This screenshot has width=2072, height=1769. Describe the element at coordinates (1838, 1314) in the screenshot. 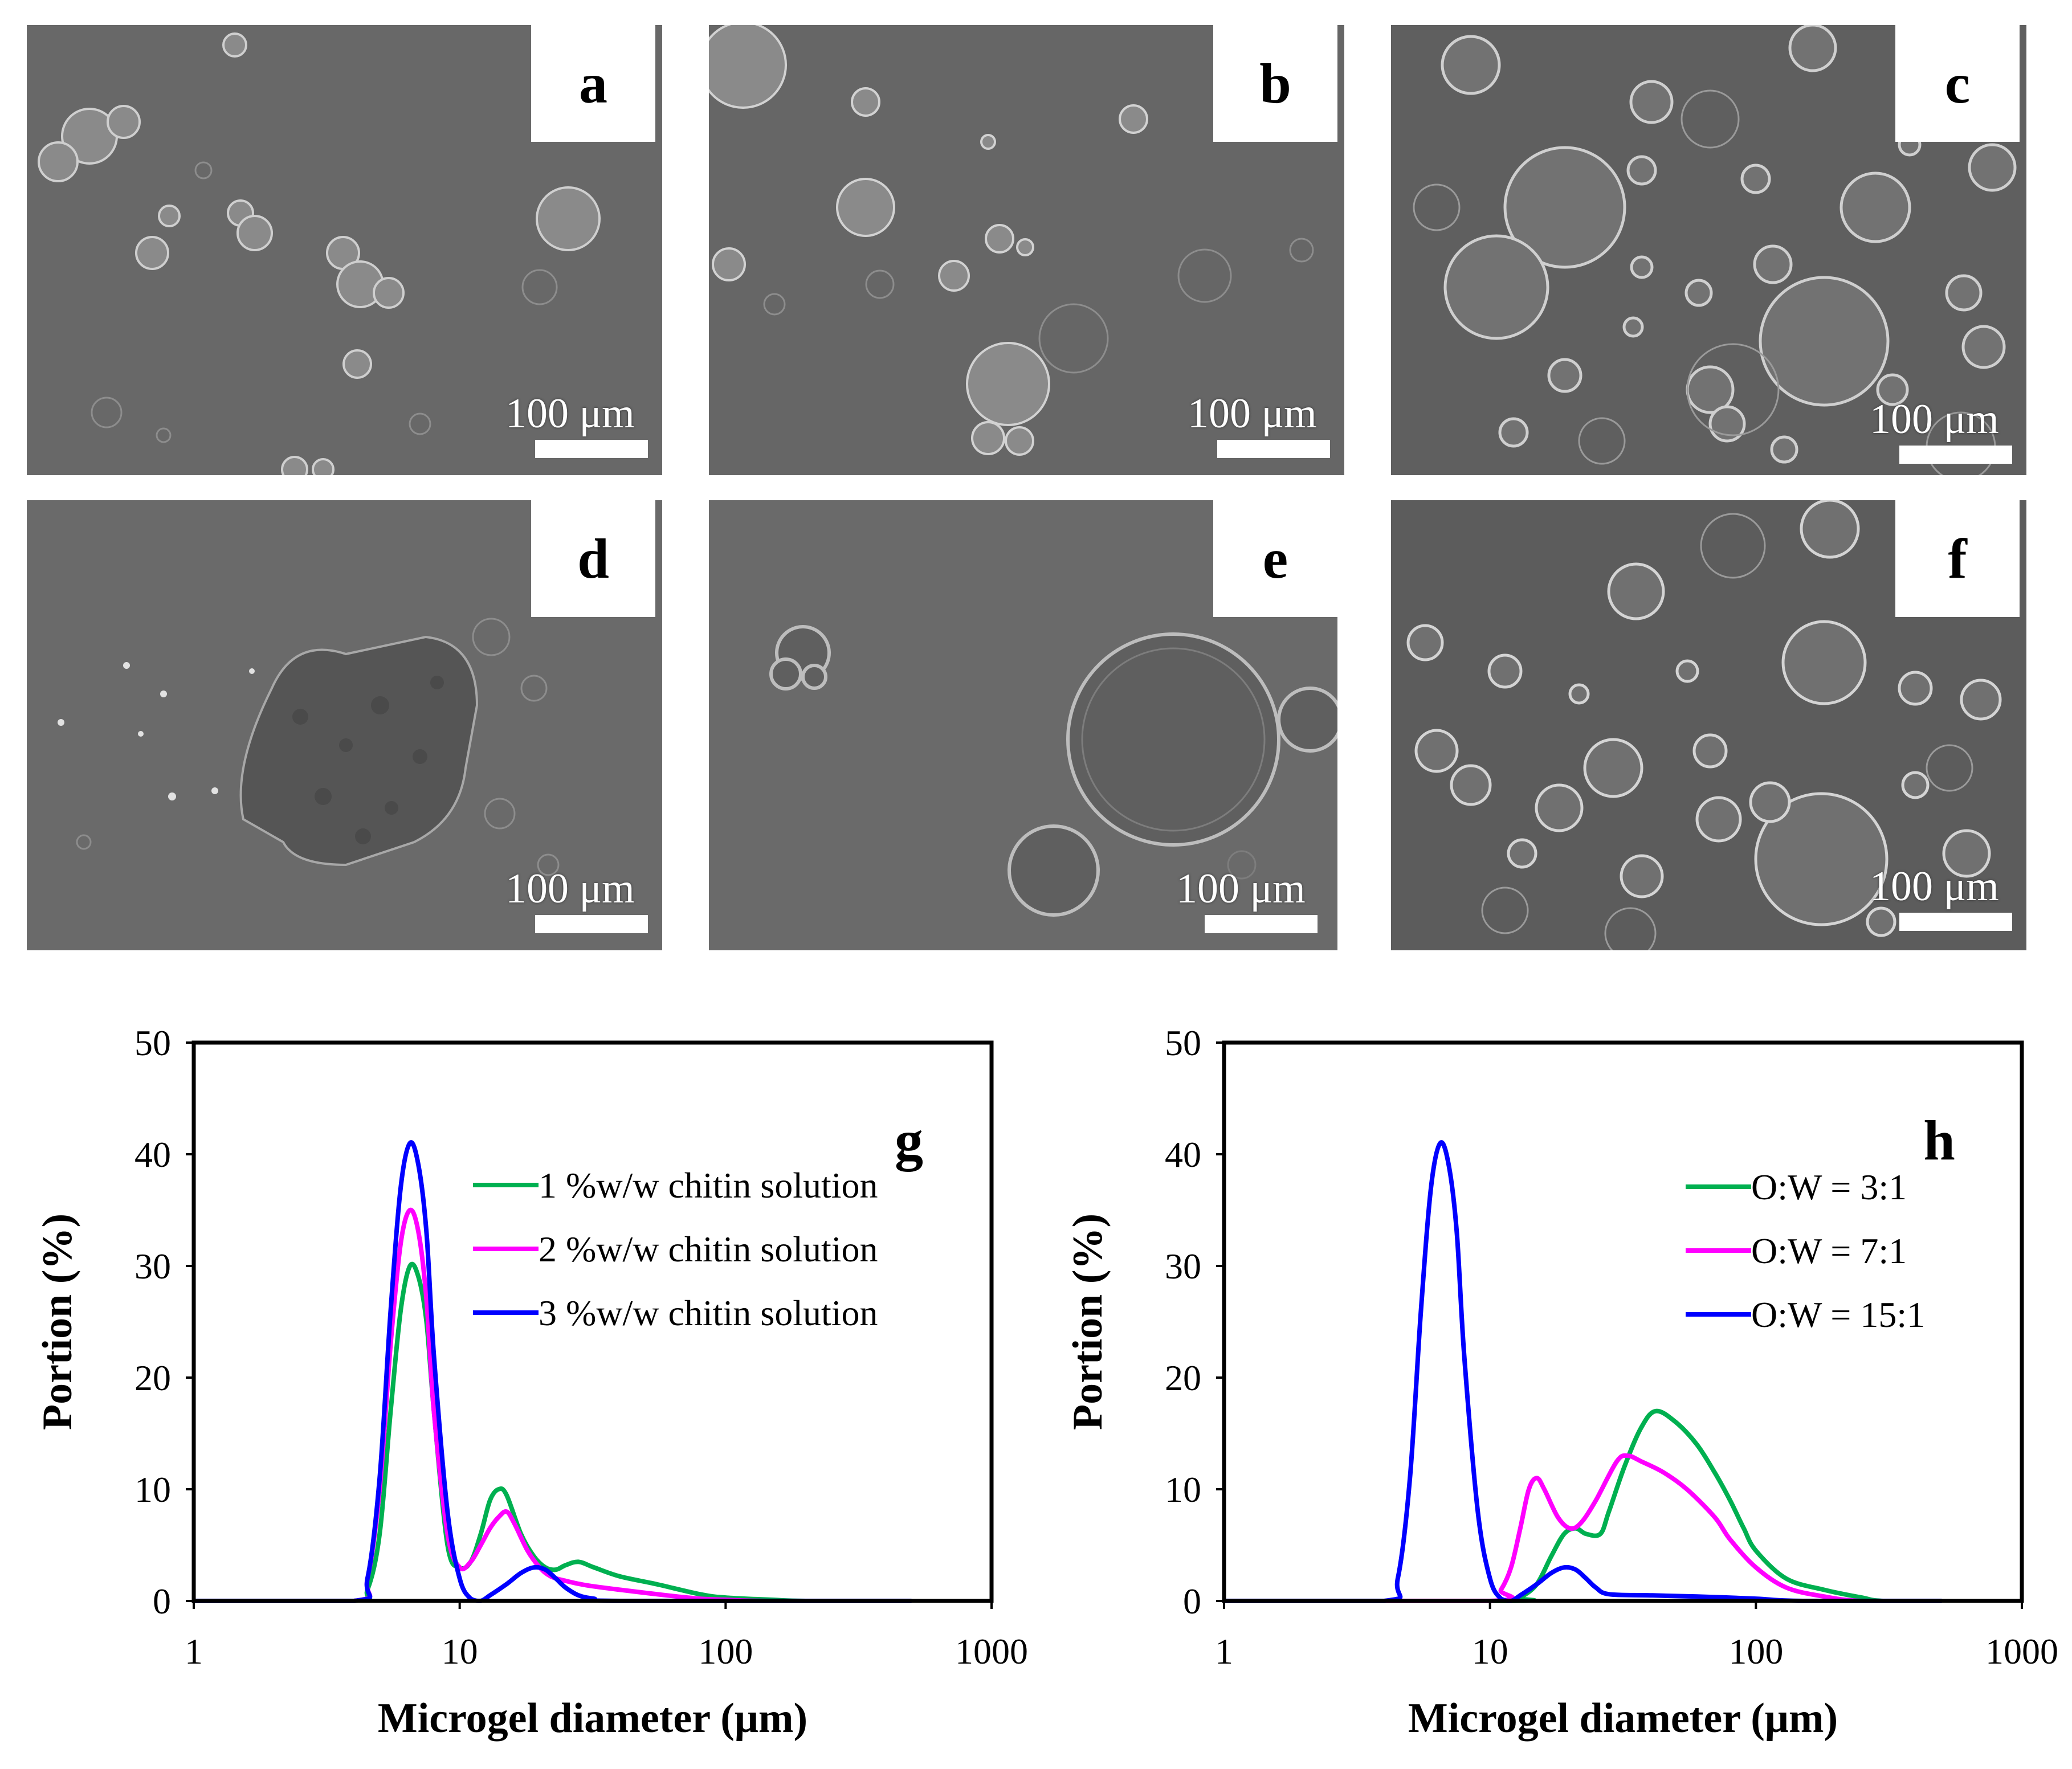

I see `legend-label: O:W = 15:1` at that location.